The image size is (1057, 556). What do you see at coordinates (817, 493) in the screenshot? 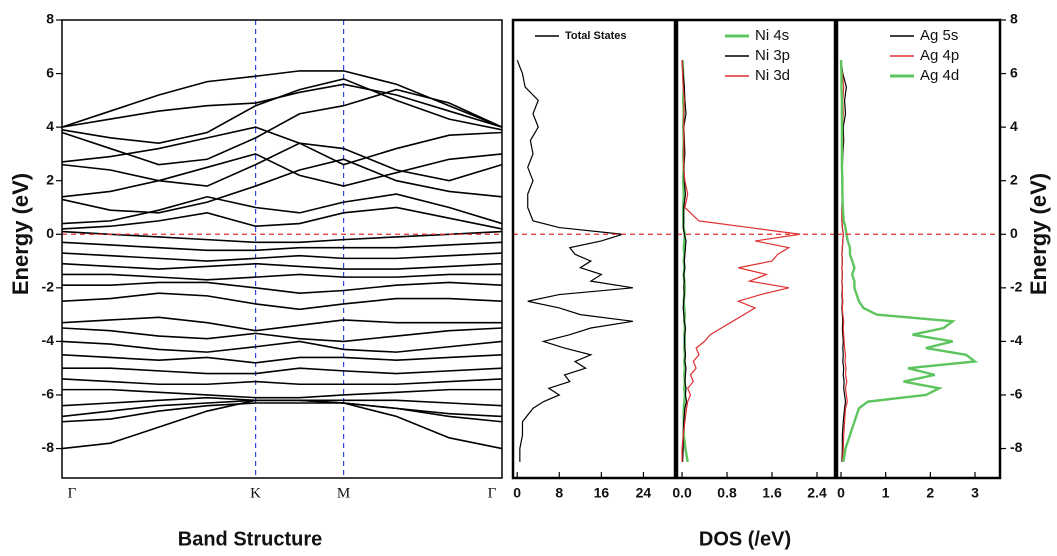
I see `x-tick-label: 2.4` at bounding box center [817, 493].